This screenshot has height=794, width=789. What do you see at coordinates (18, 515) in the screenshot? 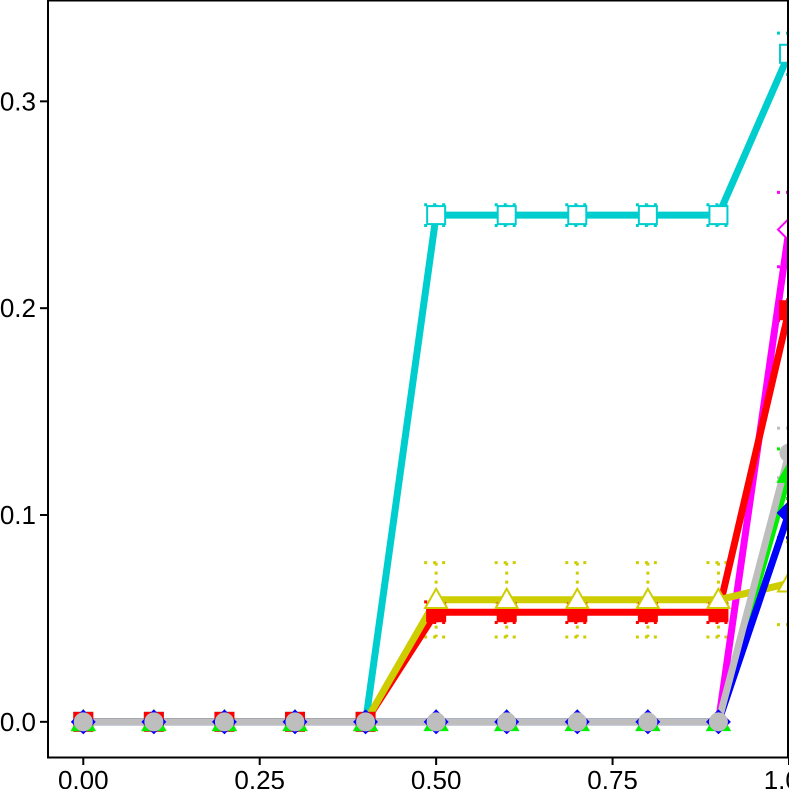
I see `y-tick-label: 0.1` at bounding box center [18, 515].